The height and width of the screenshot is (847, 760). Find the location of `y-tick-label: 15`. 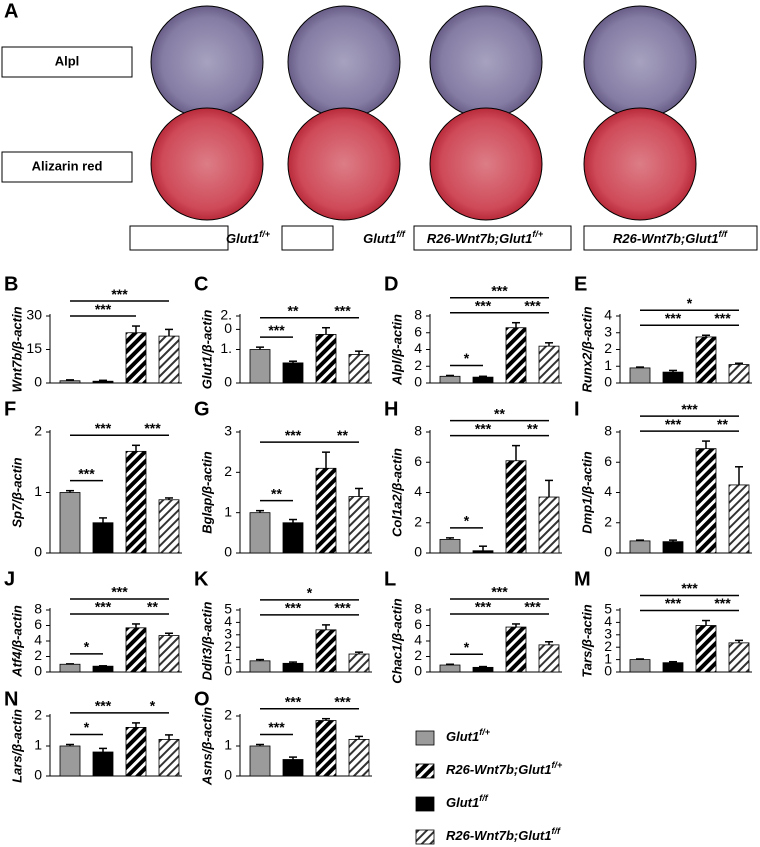

y-tick-label: 15 is located at coordinates (34, 348).